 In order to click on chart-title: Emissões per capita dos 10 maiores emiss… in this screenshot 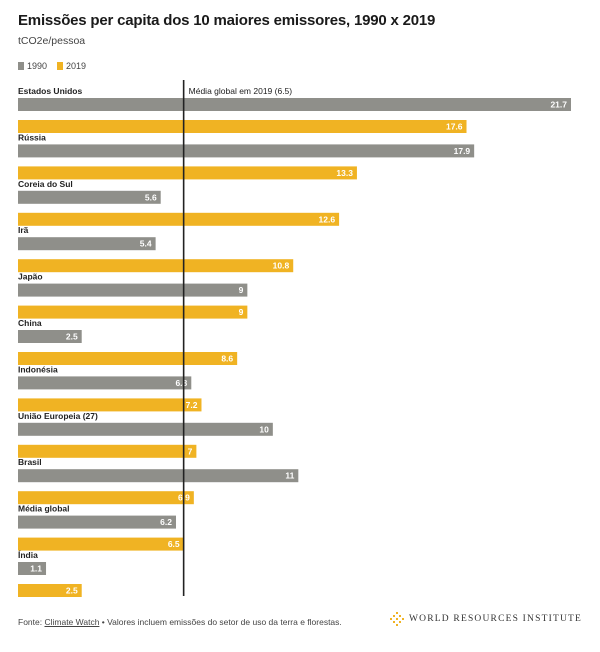, I will do `click(227, 20)`.